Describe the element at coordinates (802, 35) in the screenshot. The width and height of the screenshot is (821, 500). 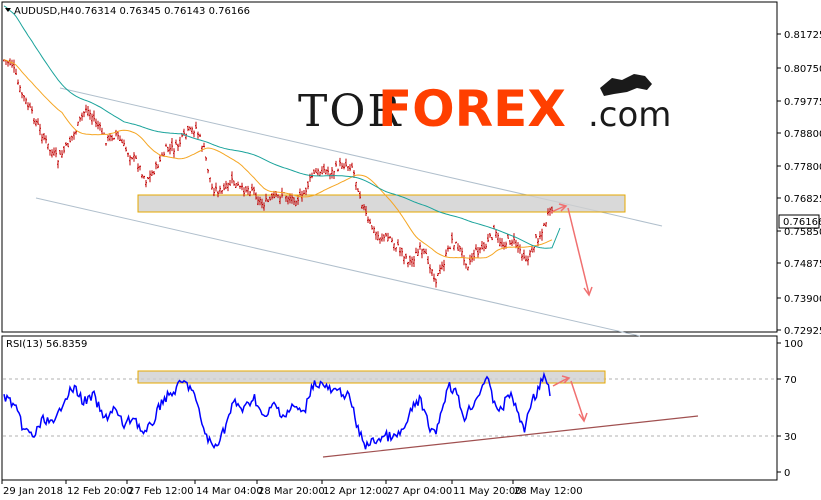
I see `price-tick-label: 0.81725` at that location.